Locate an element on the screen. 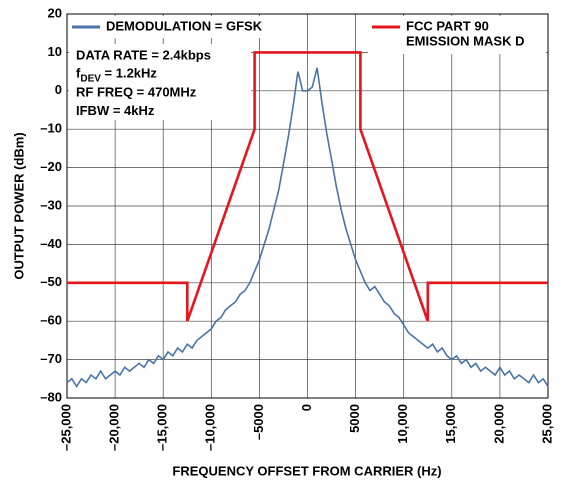  x-tick-label: –10,000 is located at coordinates (210, 427).